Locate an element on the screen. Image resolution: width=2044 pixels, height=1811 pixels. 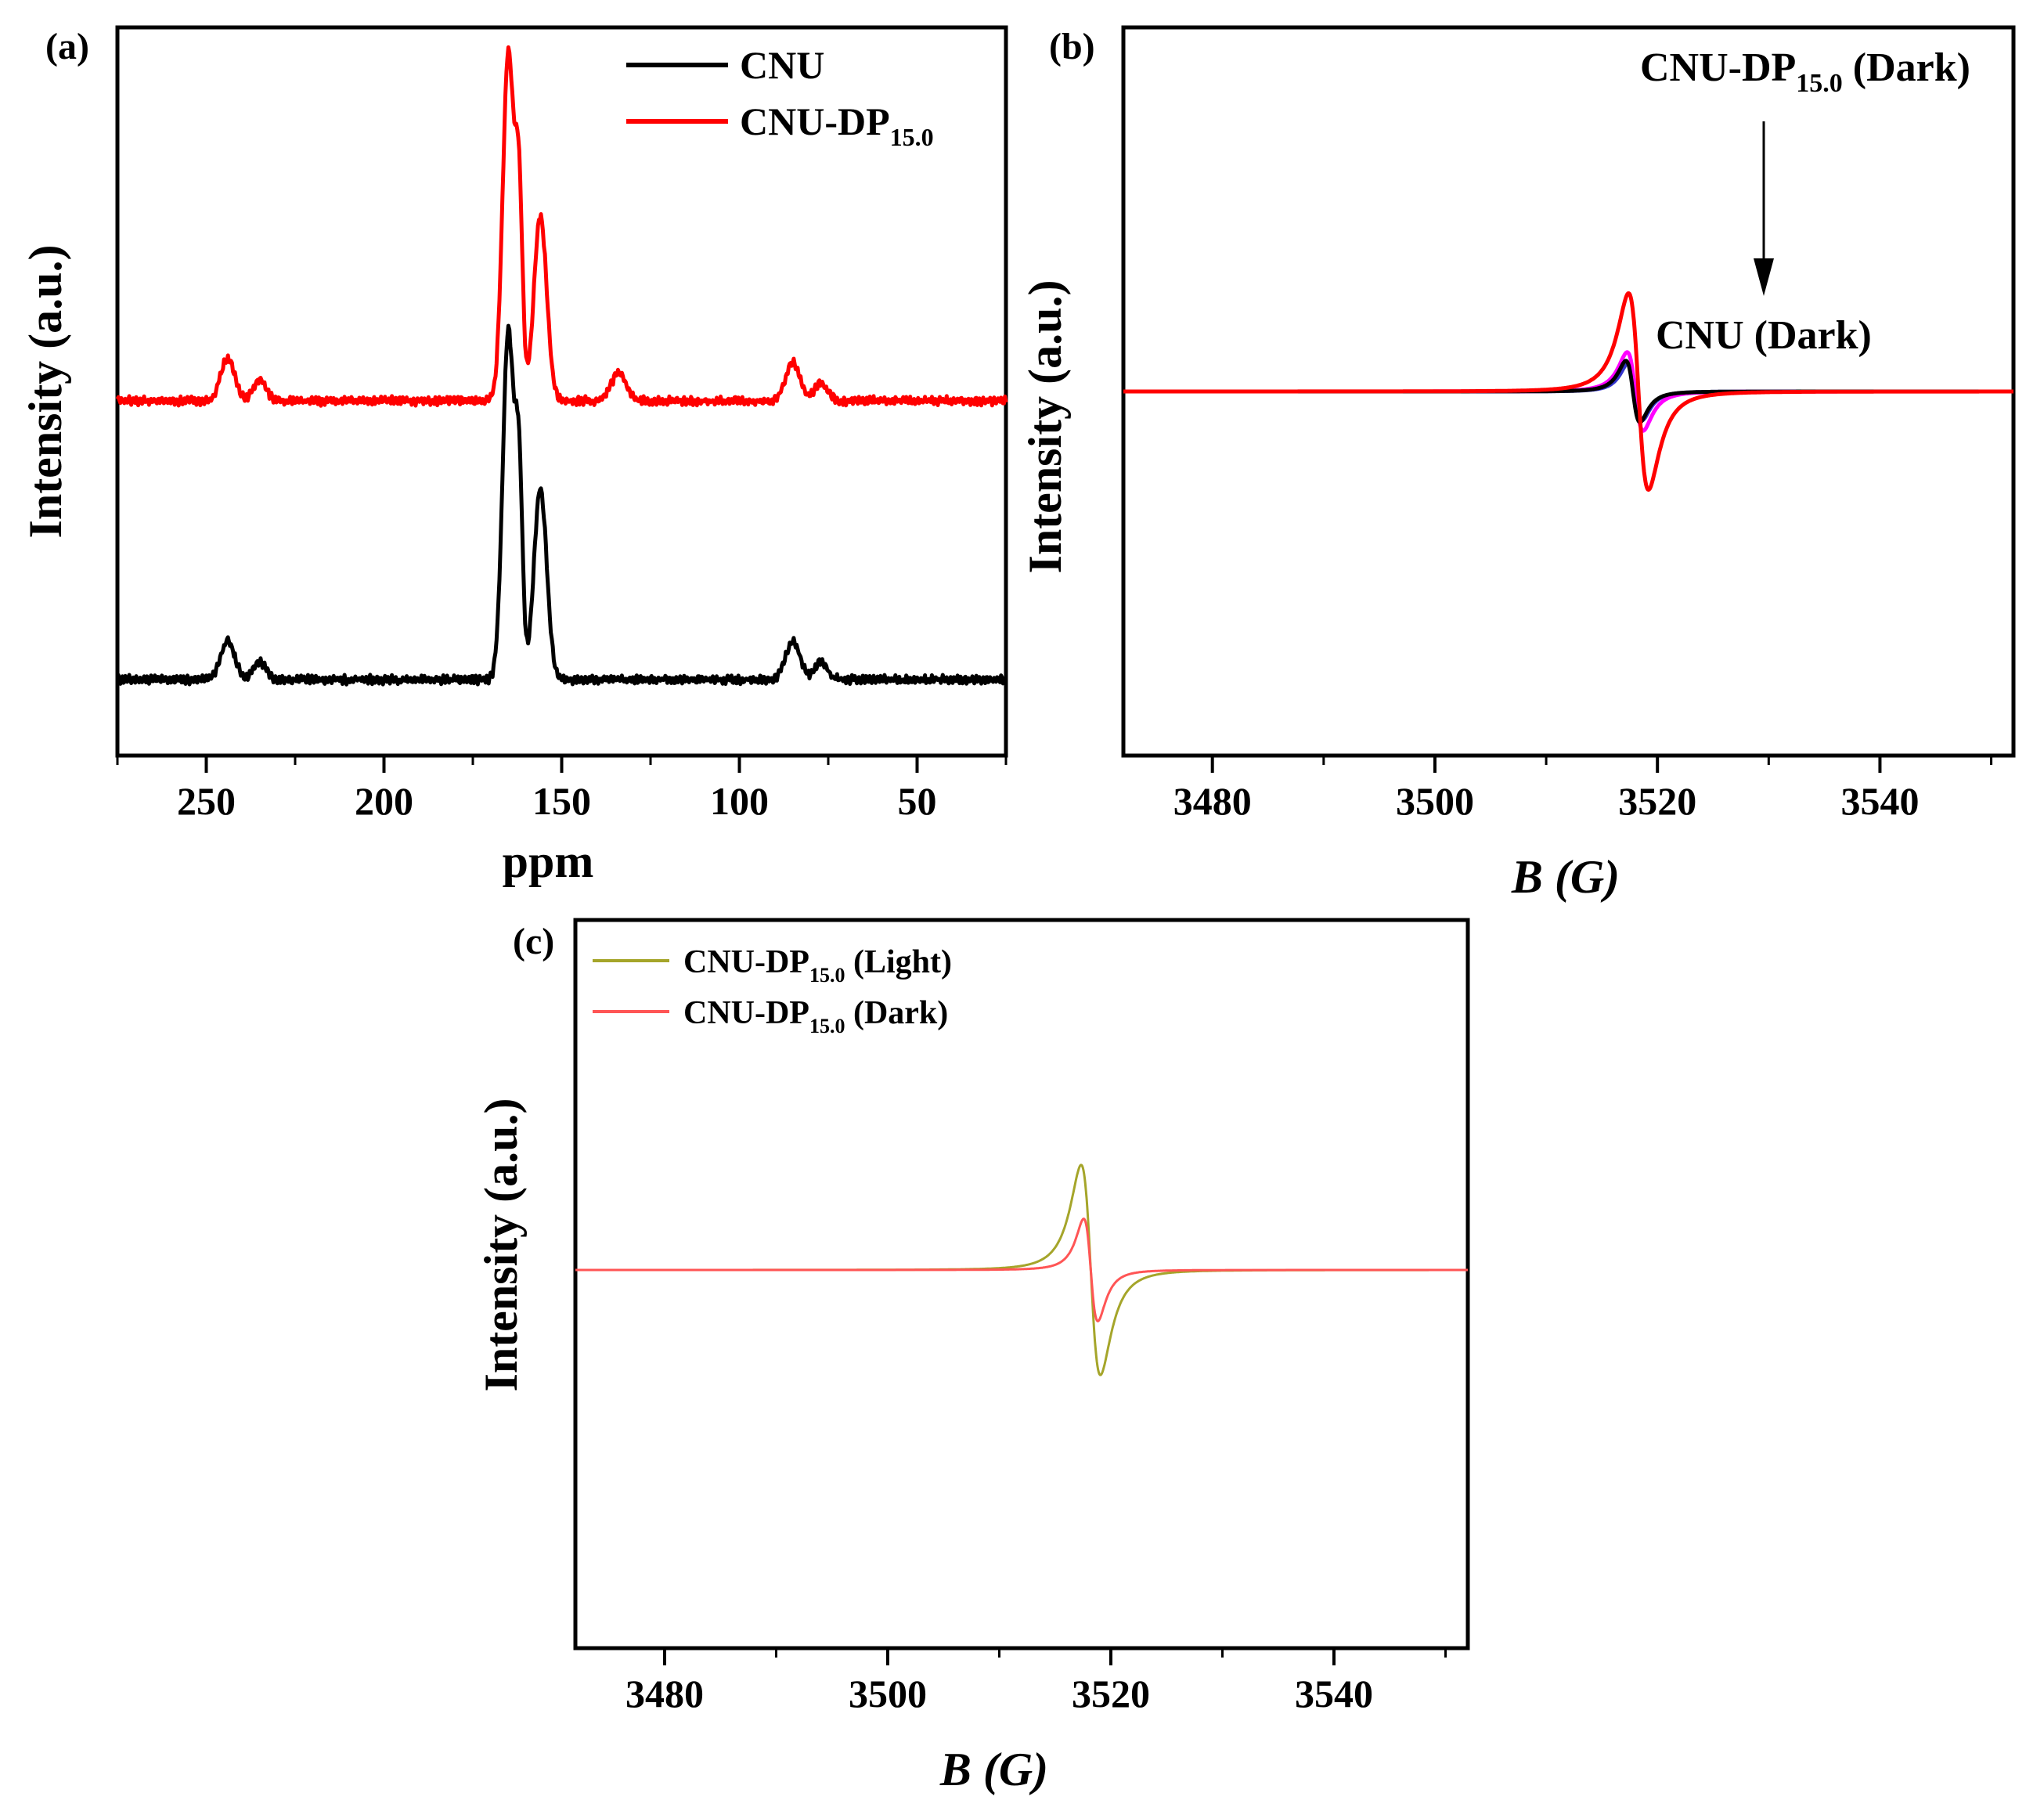
panel-a-x-tick-label-250: 250 is located at coordinates (207, 801).